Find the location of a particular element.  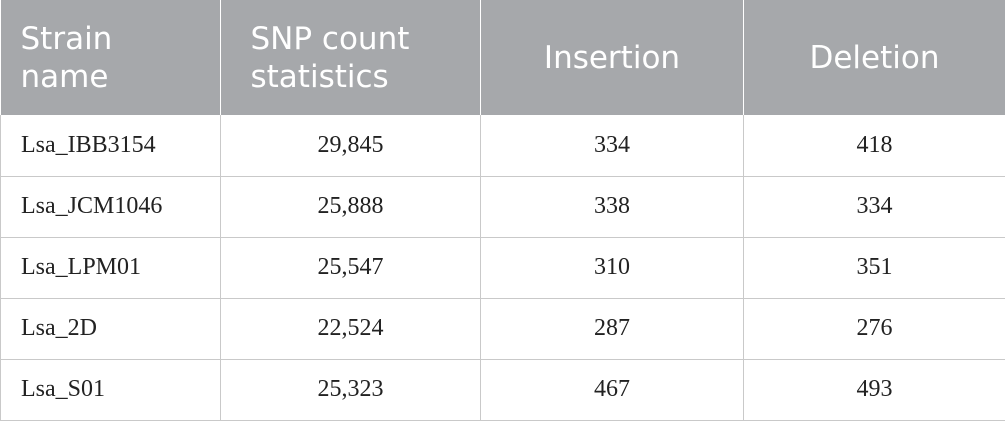

strain-name-cell: Lsa_LPM01 is located at coordinates (110, 268).